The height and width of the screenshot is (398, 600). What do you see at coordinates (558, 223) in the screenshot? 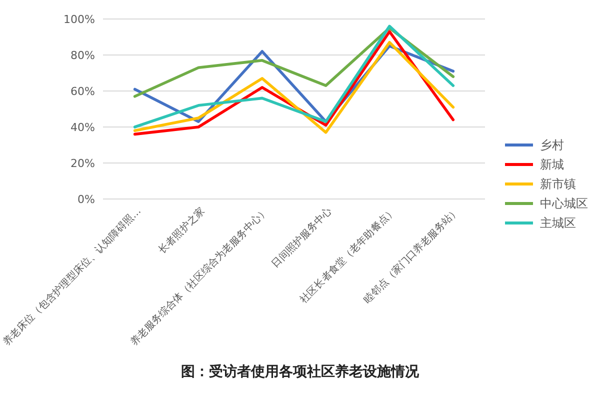
I see `legend-label: 主城区` at bounding box center [558, 223].